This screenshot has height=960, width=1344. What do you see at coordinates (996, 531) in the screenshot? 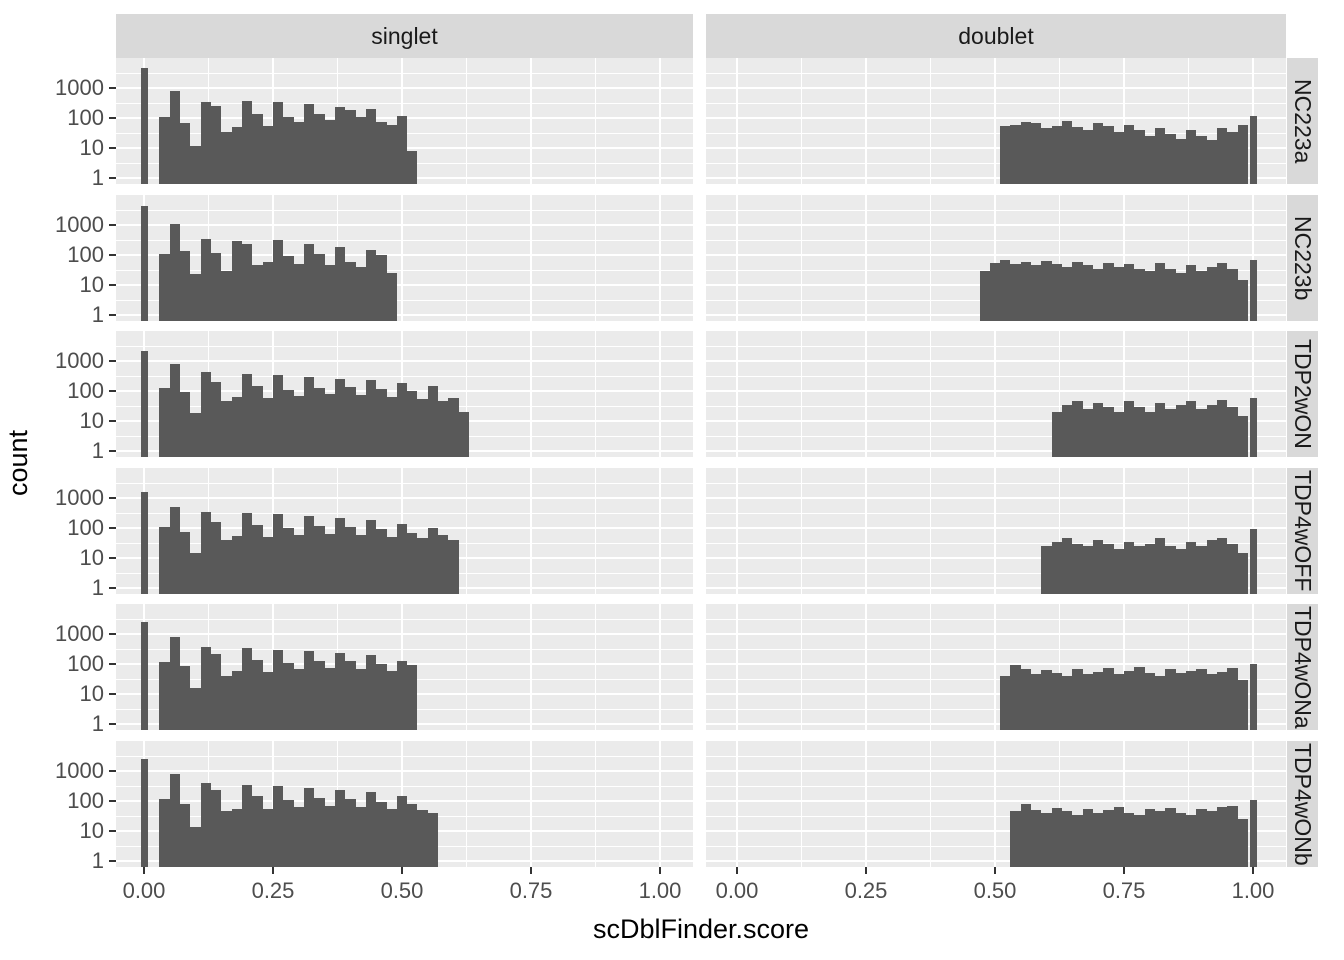
I see `panel-doublet-TDP4wOFF` at bounding box center [996, 531].